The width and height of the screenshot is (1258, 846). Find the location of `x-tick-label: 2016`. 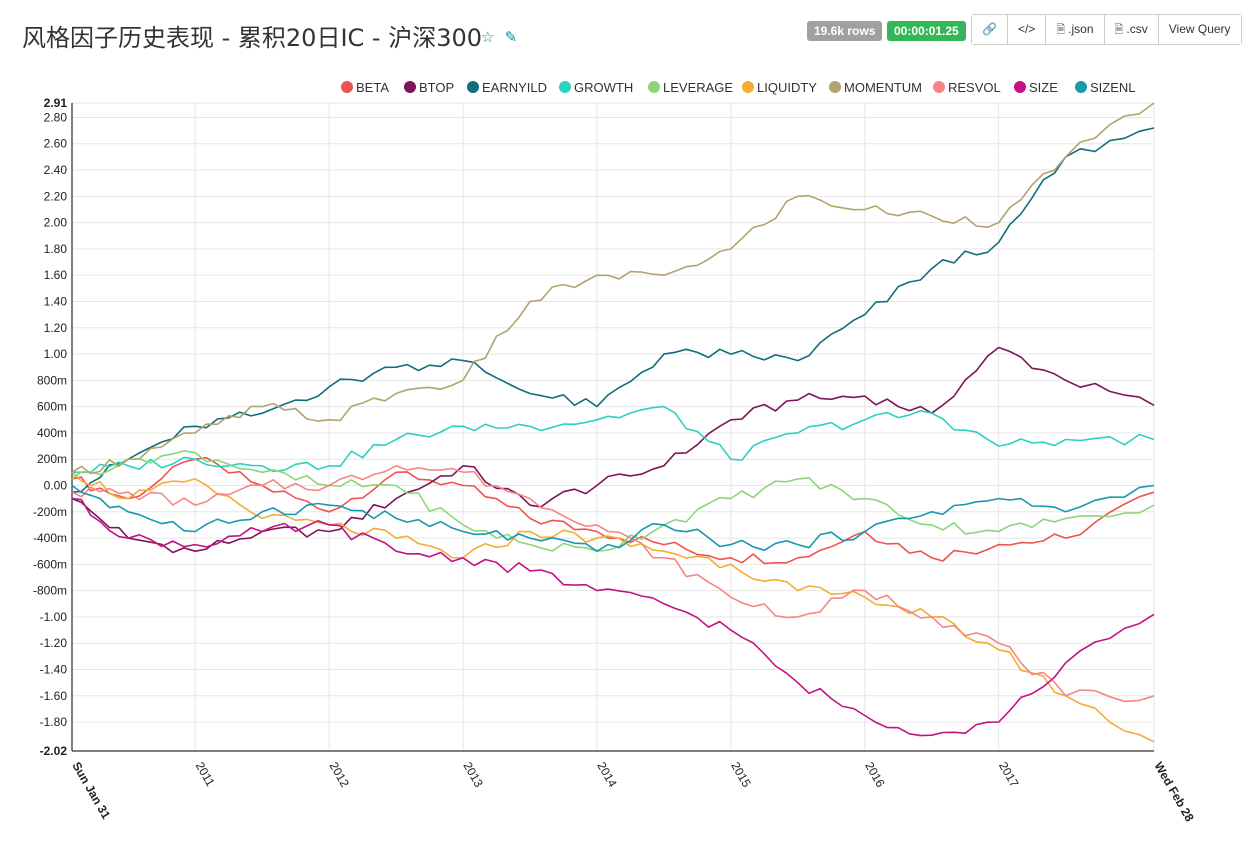

x-tick-label: 2016 is located at coordinates (875, 775).